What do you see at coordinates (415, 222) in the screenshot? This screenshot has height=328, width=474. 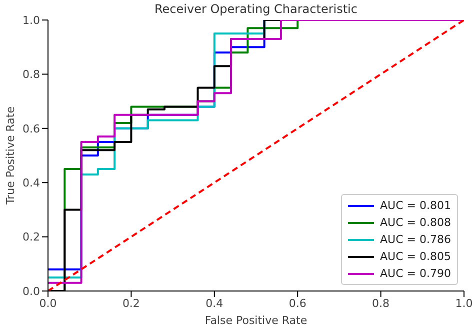 I see `legend-label: AUC = 0.808` at bounding box center [415, 222].